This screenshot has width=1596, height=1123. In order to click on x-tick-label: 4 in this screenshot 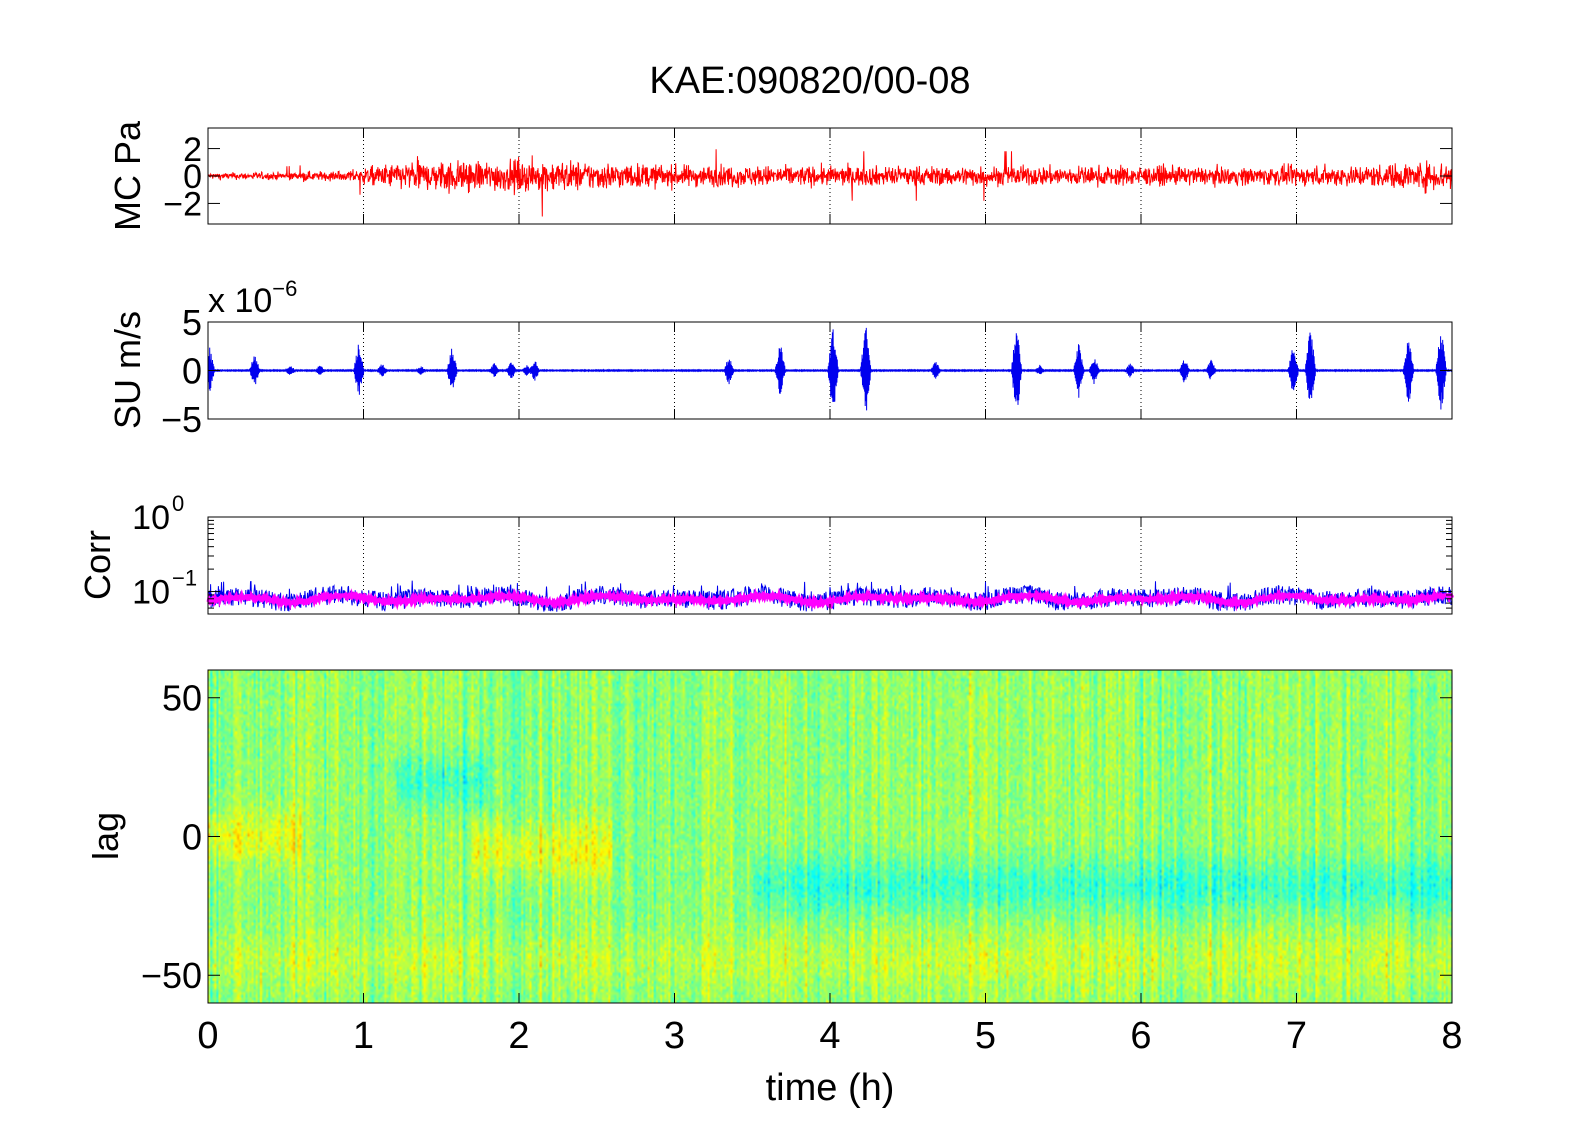, I will do `click(829, 1036)`.